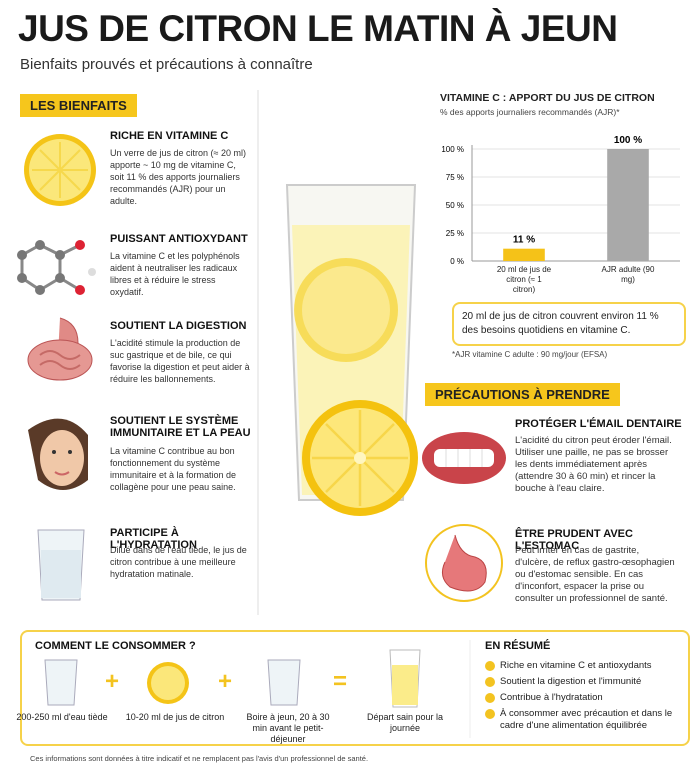 The width and height of the screenshot is (700, 768). What do you see at coordinates (551, 697) in the screenshot?
I see `summary-item: Contribue à l'hydratation` at bounding box center [551, 697].